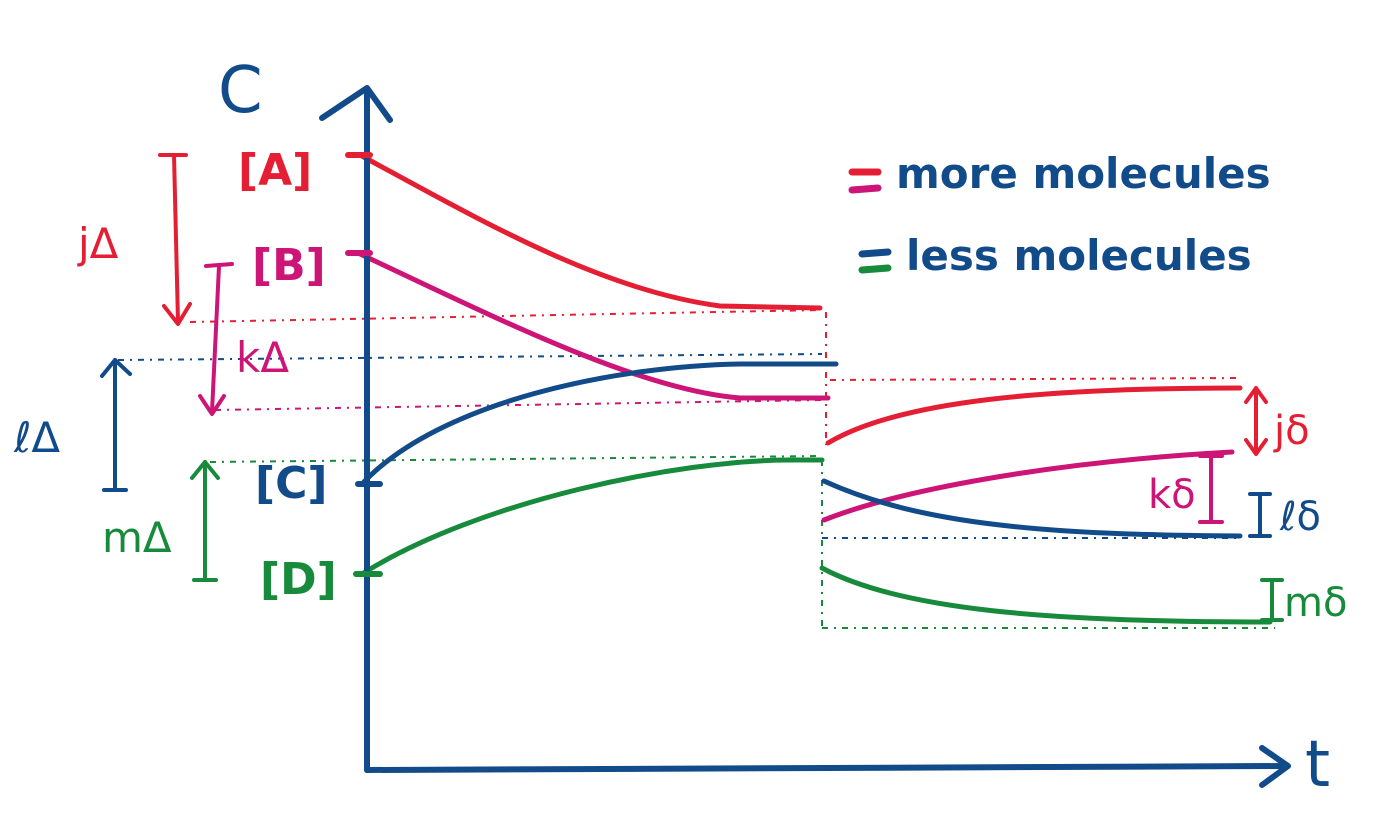  I want to click on curve-B-part1, so click(593, 325).